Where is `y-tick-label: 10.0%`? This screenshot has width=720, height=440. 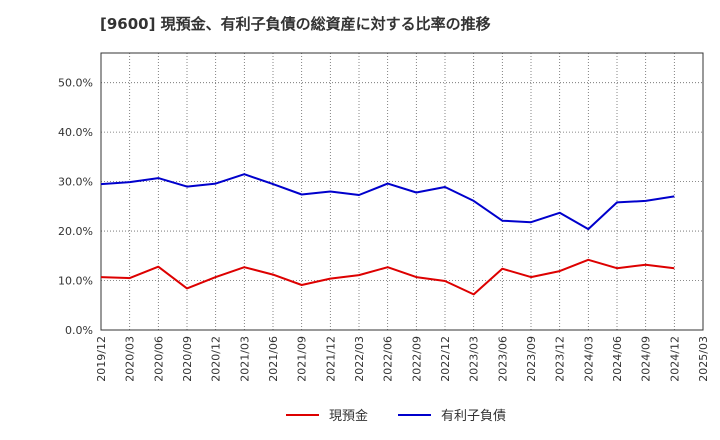 y-tick-label: 10.0% is located at coordinates (75, 281).